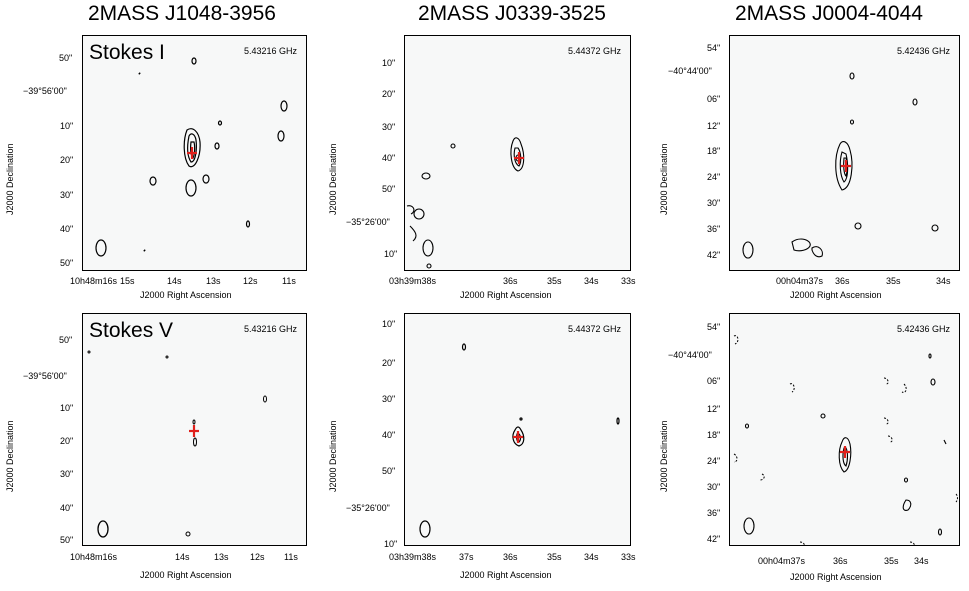 Image resolution: width=969 pixels, height=591 pixels. I want to click on panel-j1048-stokes-i: Stokes I 5.43216 GHz, so click(194, 153).